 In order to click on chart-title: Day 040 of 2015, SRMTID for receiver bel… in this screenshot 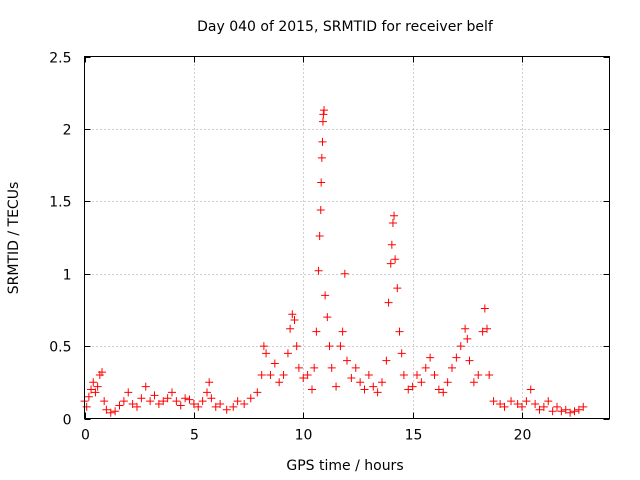, I will do `click(345, 27)`.